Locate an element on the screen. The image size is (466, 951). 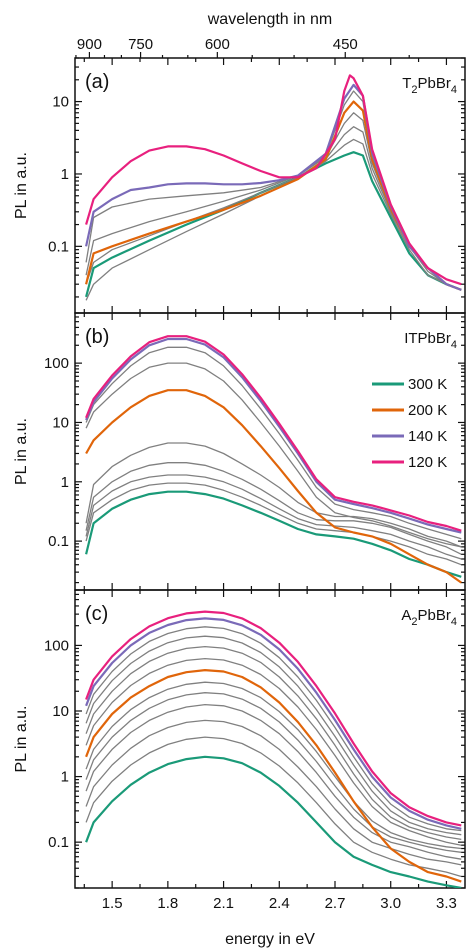
panel-label: (c) is located at coordinates (96, 614).